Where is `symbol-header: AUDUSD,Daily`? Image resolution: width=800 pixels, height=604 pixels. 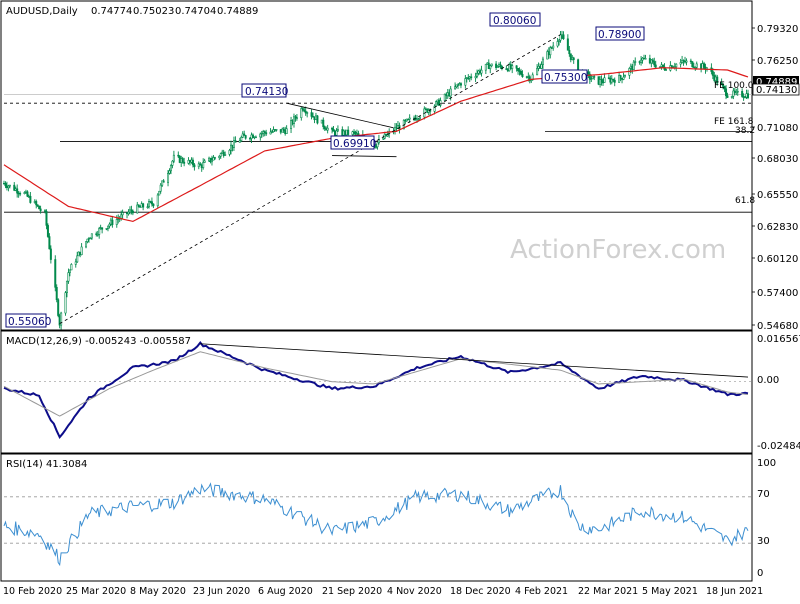
symbol-header: AUDUSD,Daily is located at coordinates (42, 11).